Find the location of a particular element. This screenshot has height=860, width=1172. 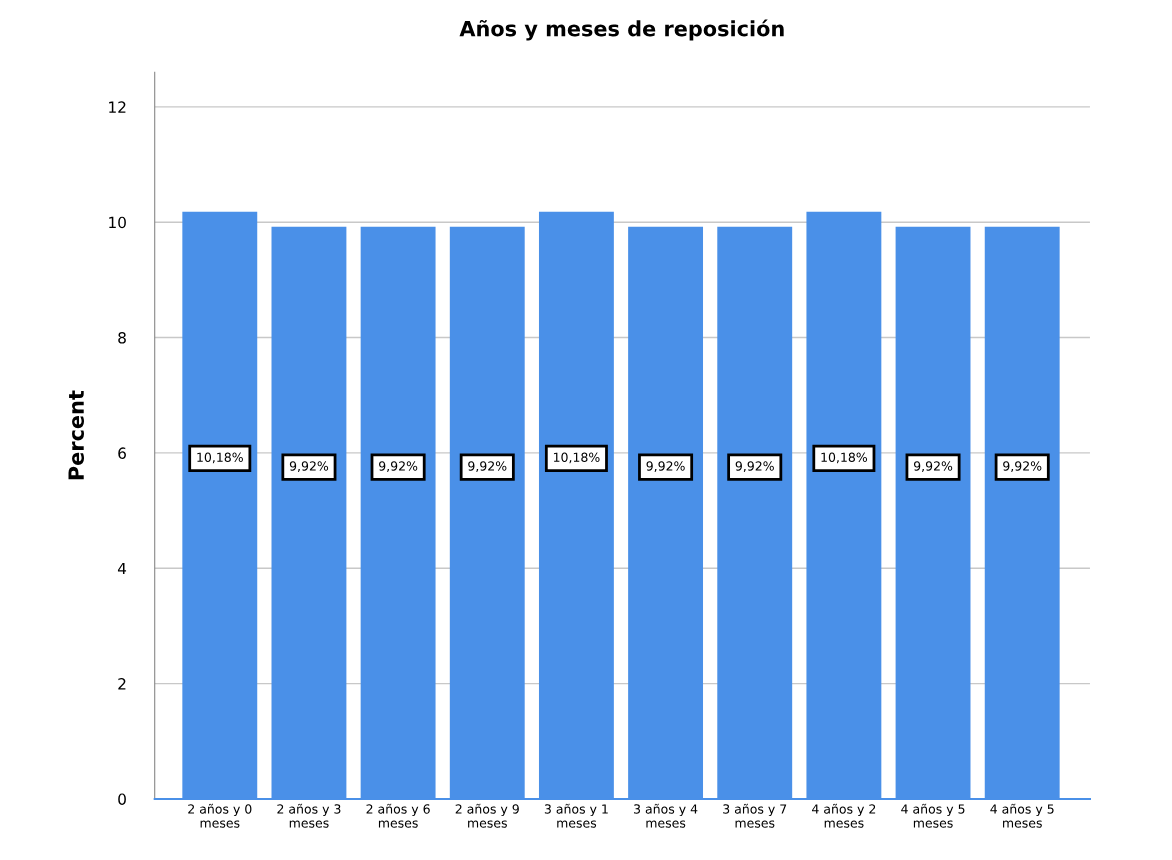

x-tick-label: 4 años y 2 meses is located at coordinates (844, 815).